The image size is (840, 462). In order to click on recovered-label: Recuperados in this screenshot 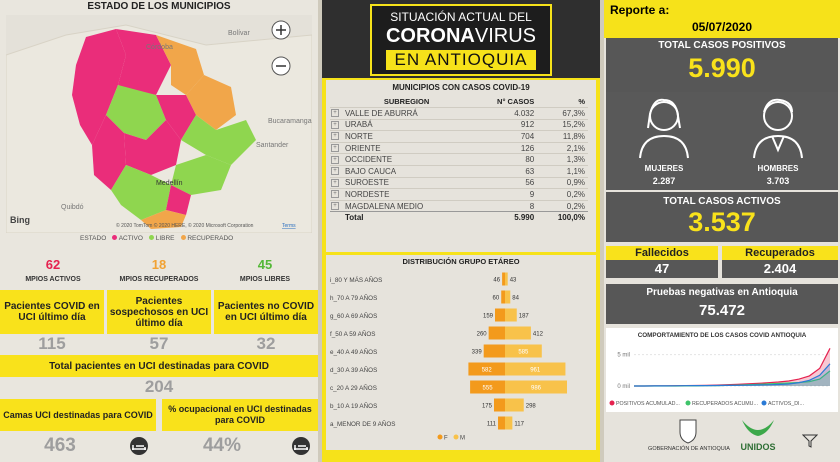, I will do `click(780, 253)`.